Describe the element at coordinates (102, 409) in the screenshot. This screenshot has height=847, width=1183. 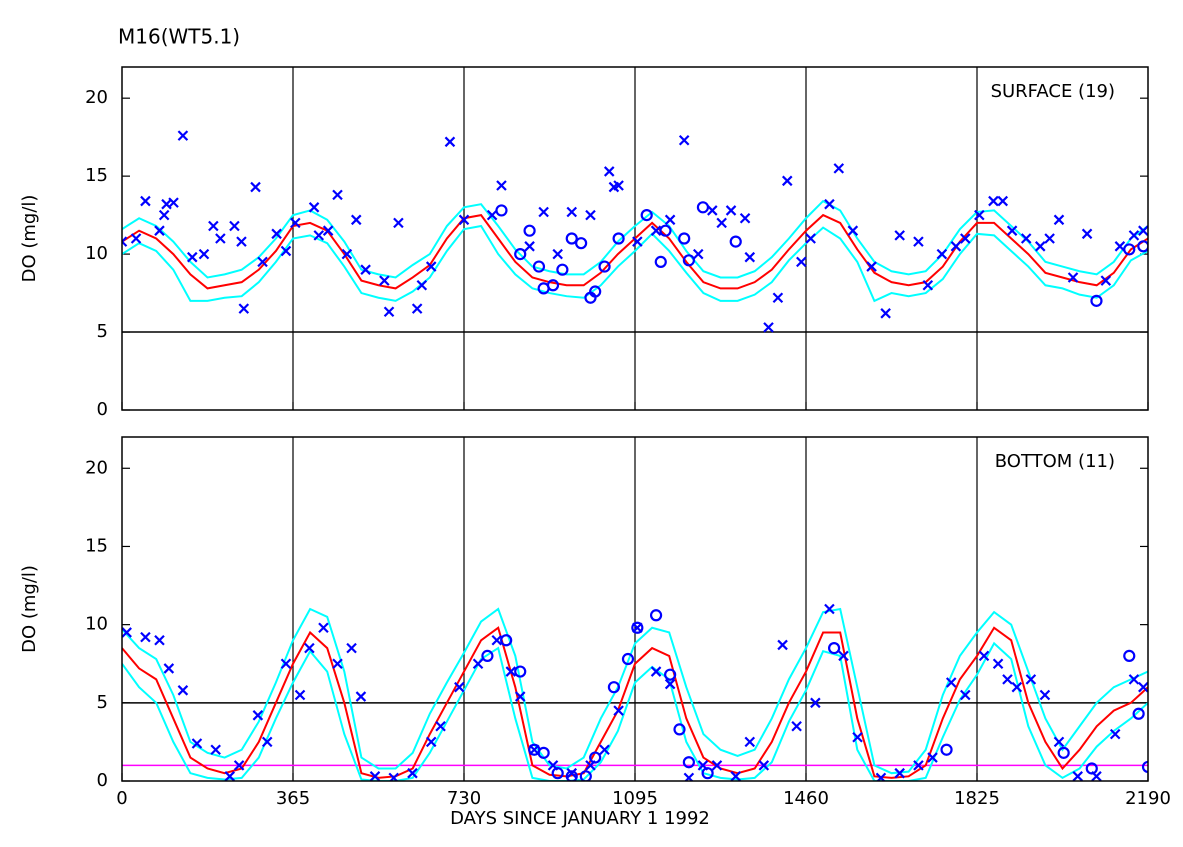
I see `y-tick-label: 0` at that location.